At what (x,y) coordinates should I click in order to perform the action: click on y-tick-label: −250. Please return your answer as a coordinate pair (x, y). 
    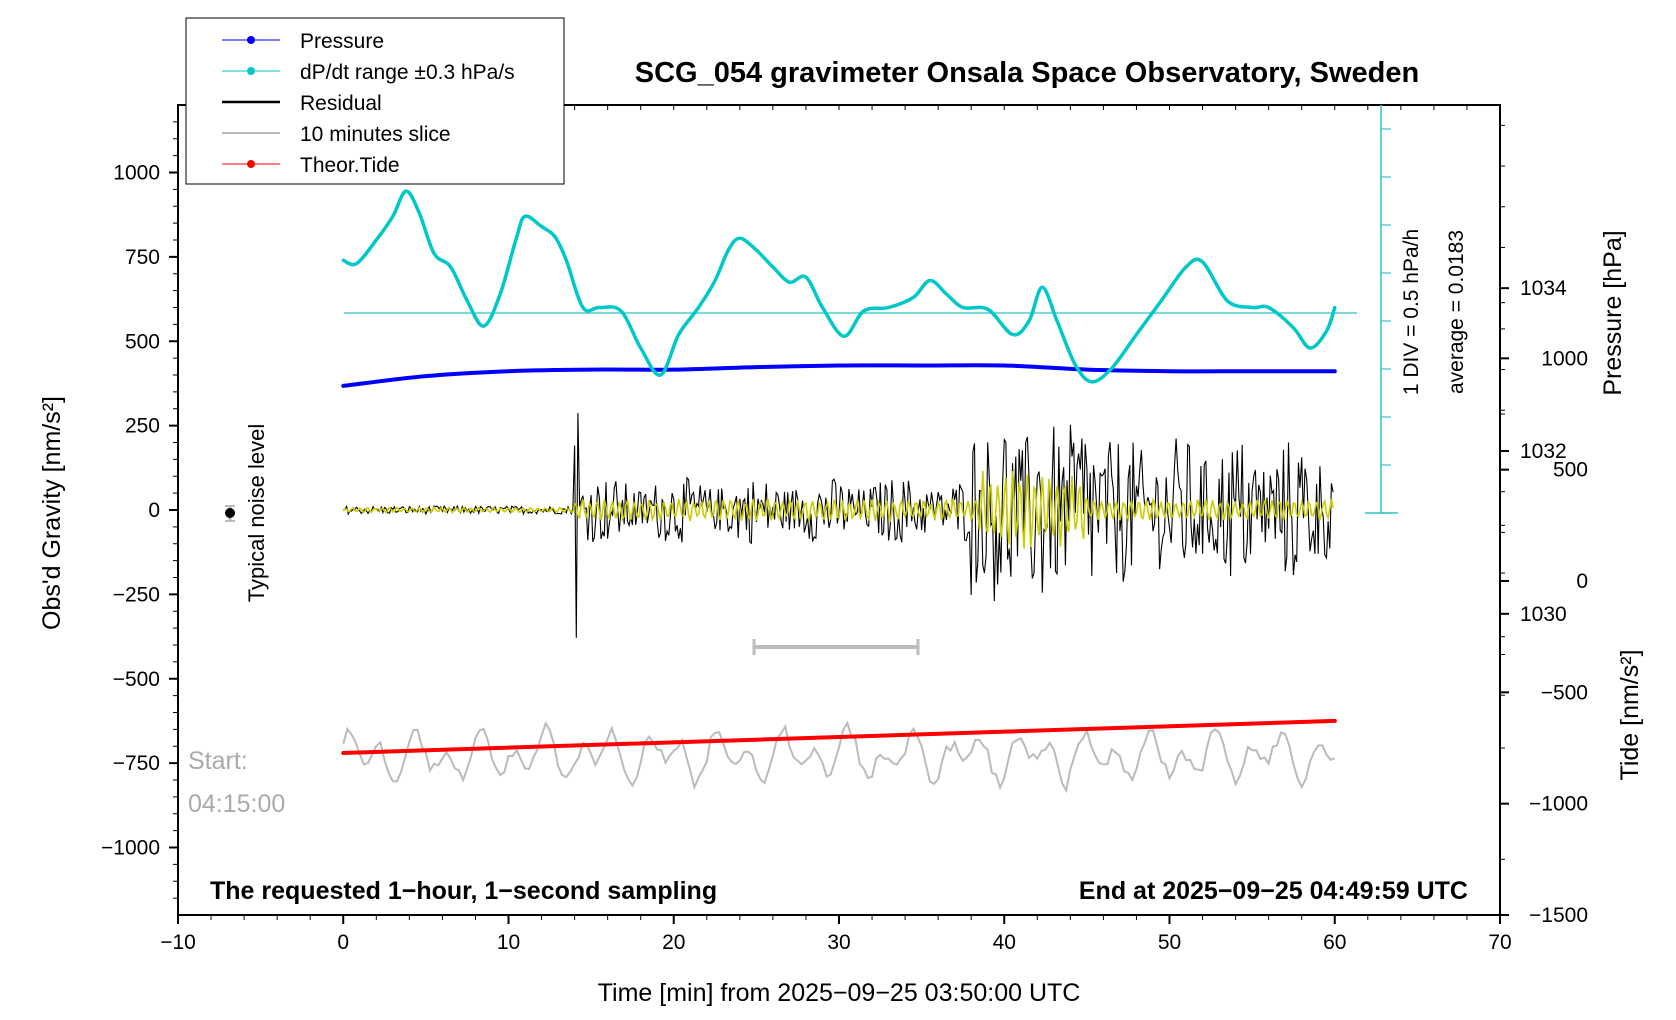
    Looking at the image, I should click on (136, 594).